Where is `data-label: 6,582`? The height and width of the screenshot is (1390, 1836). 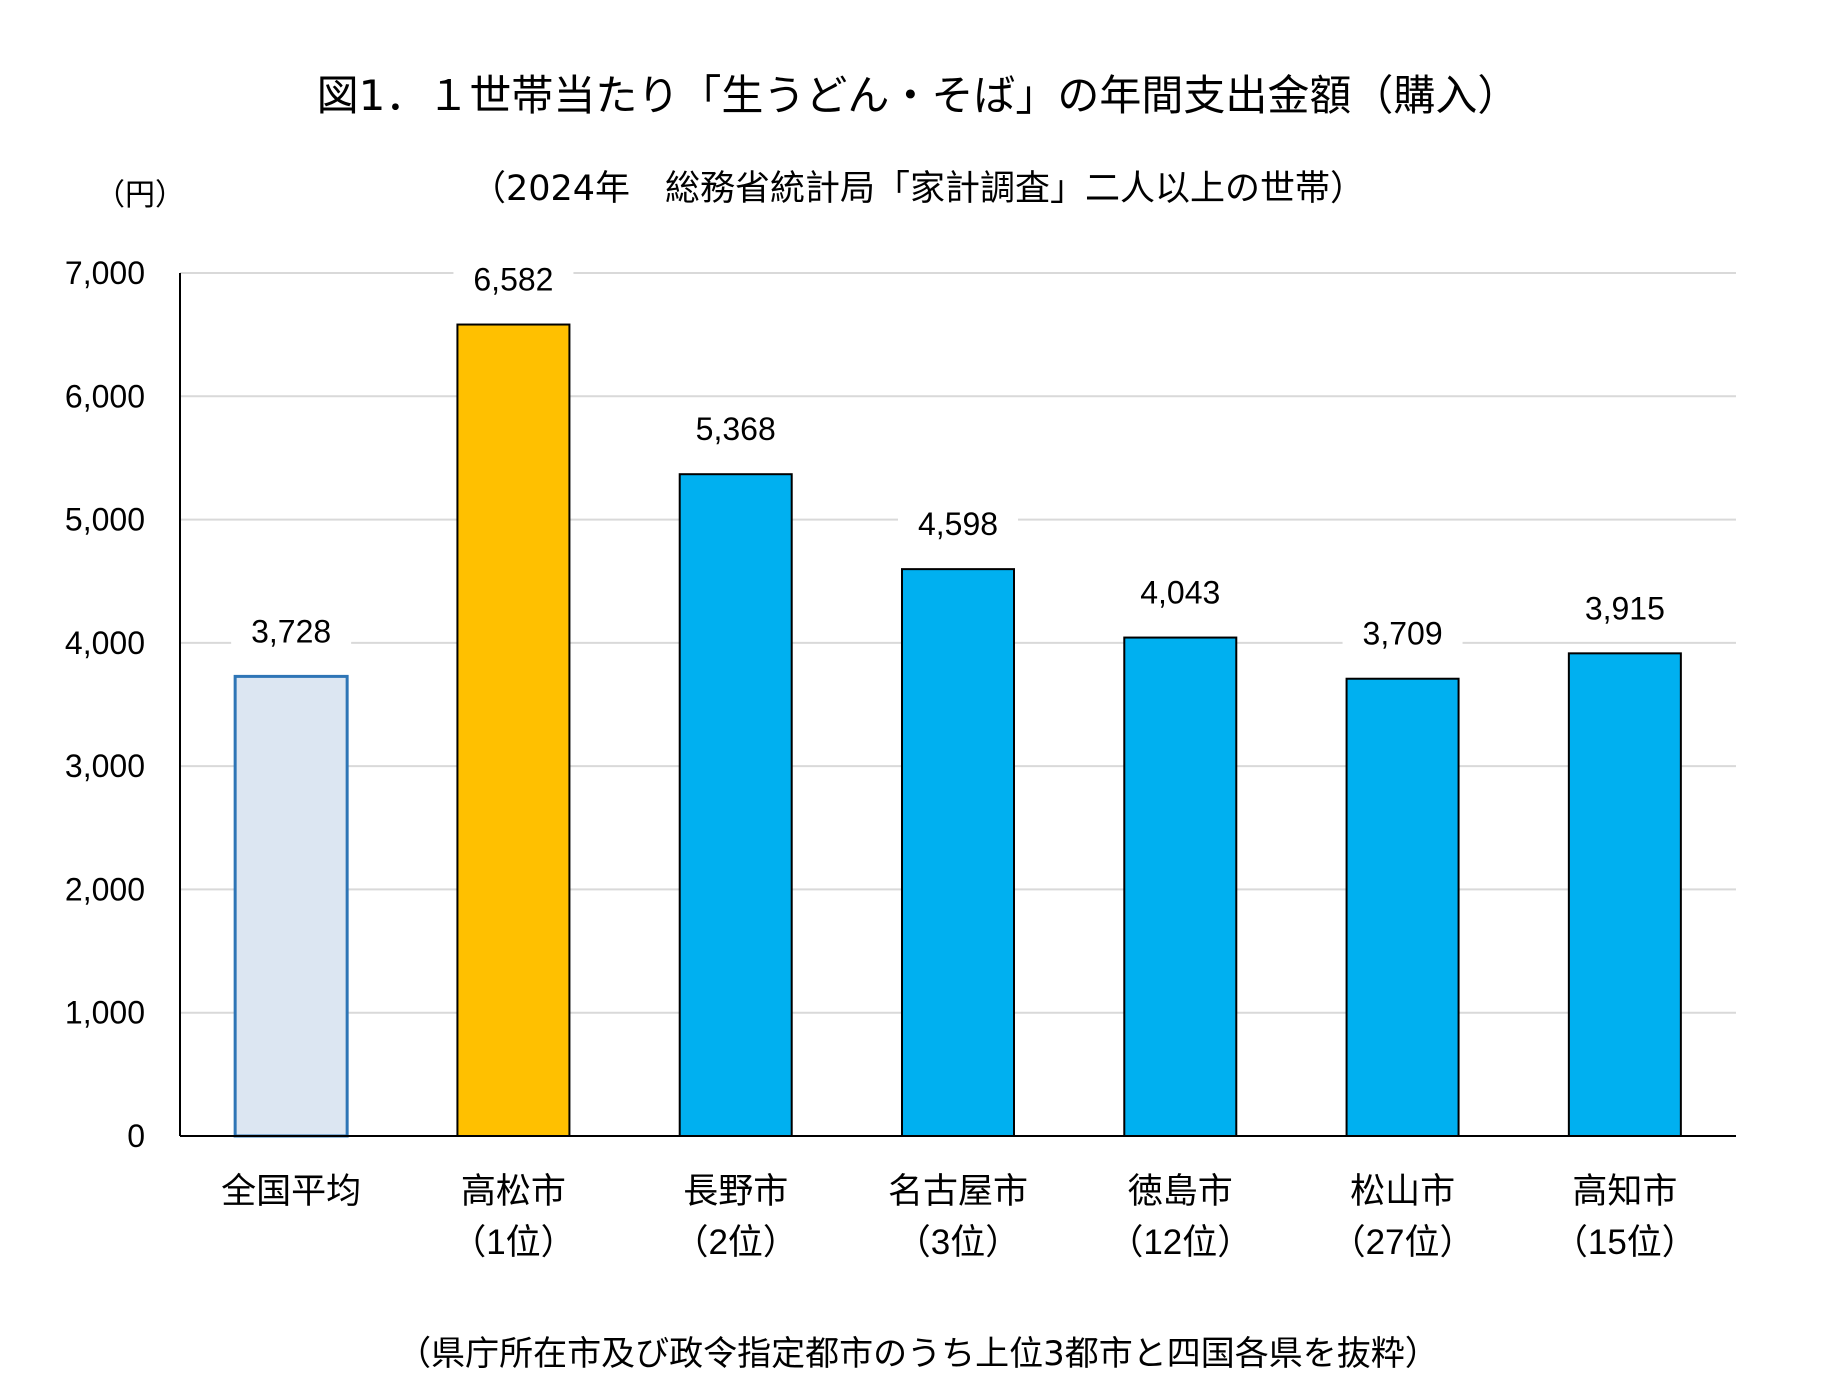
data-label: 6,582 is located at coordinates (513, 280).